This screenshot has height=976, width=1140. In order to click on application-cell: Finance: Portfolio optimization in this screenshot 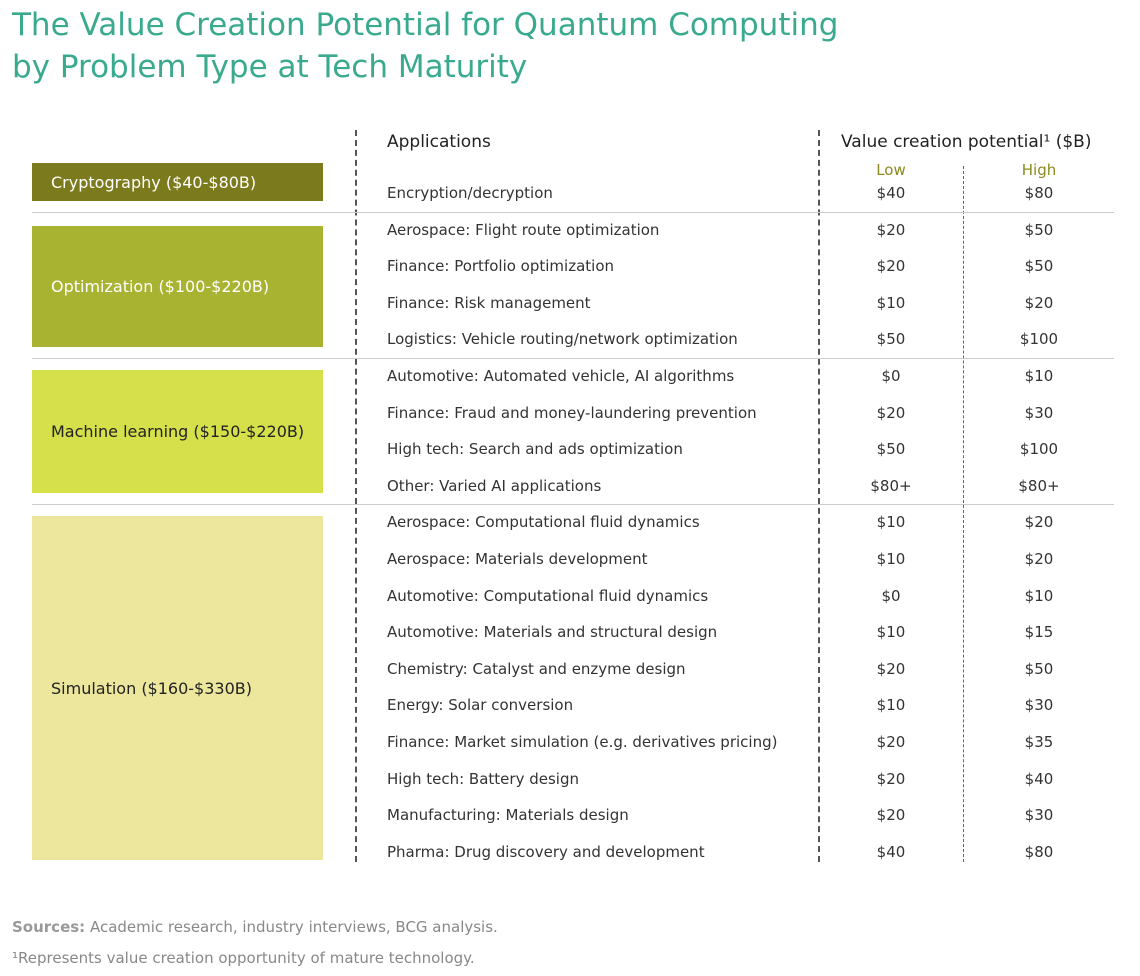, I will do `click(501, 266)`.